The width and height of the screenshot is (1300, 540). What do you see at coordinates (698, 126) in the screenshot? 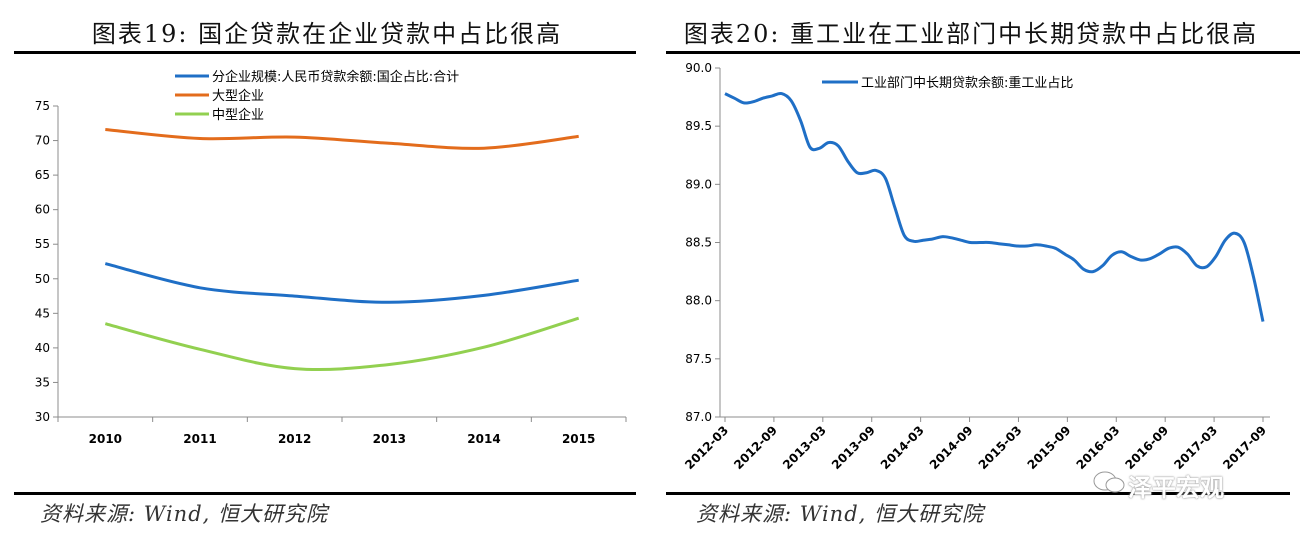
I see `right-y-tick-label: 89.5` at bounding box center [698, 126].